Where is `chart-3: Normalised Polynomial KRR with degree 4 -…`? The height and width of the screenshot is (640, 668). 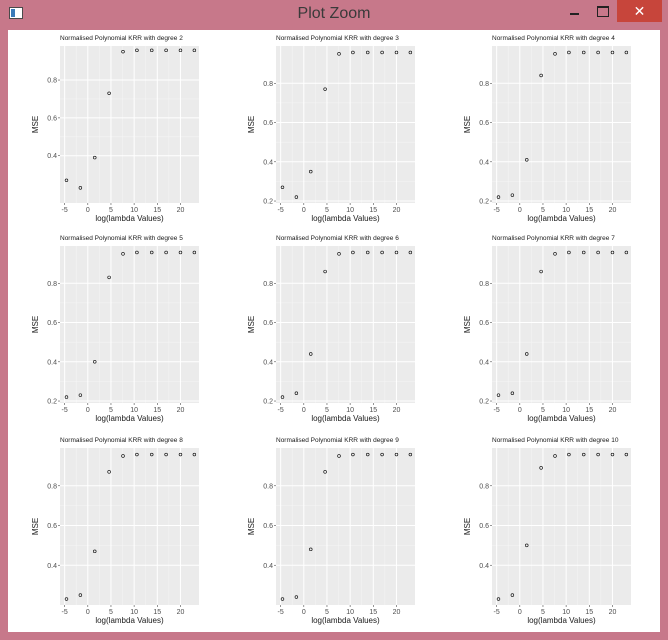
chart-3: Normalised Polynomial KRR with degree 4 -… is located at coordinates (547, 129).